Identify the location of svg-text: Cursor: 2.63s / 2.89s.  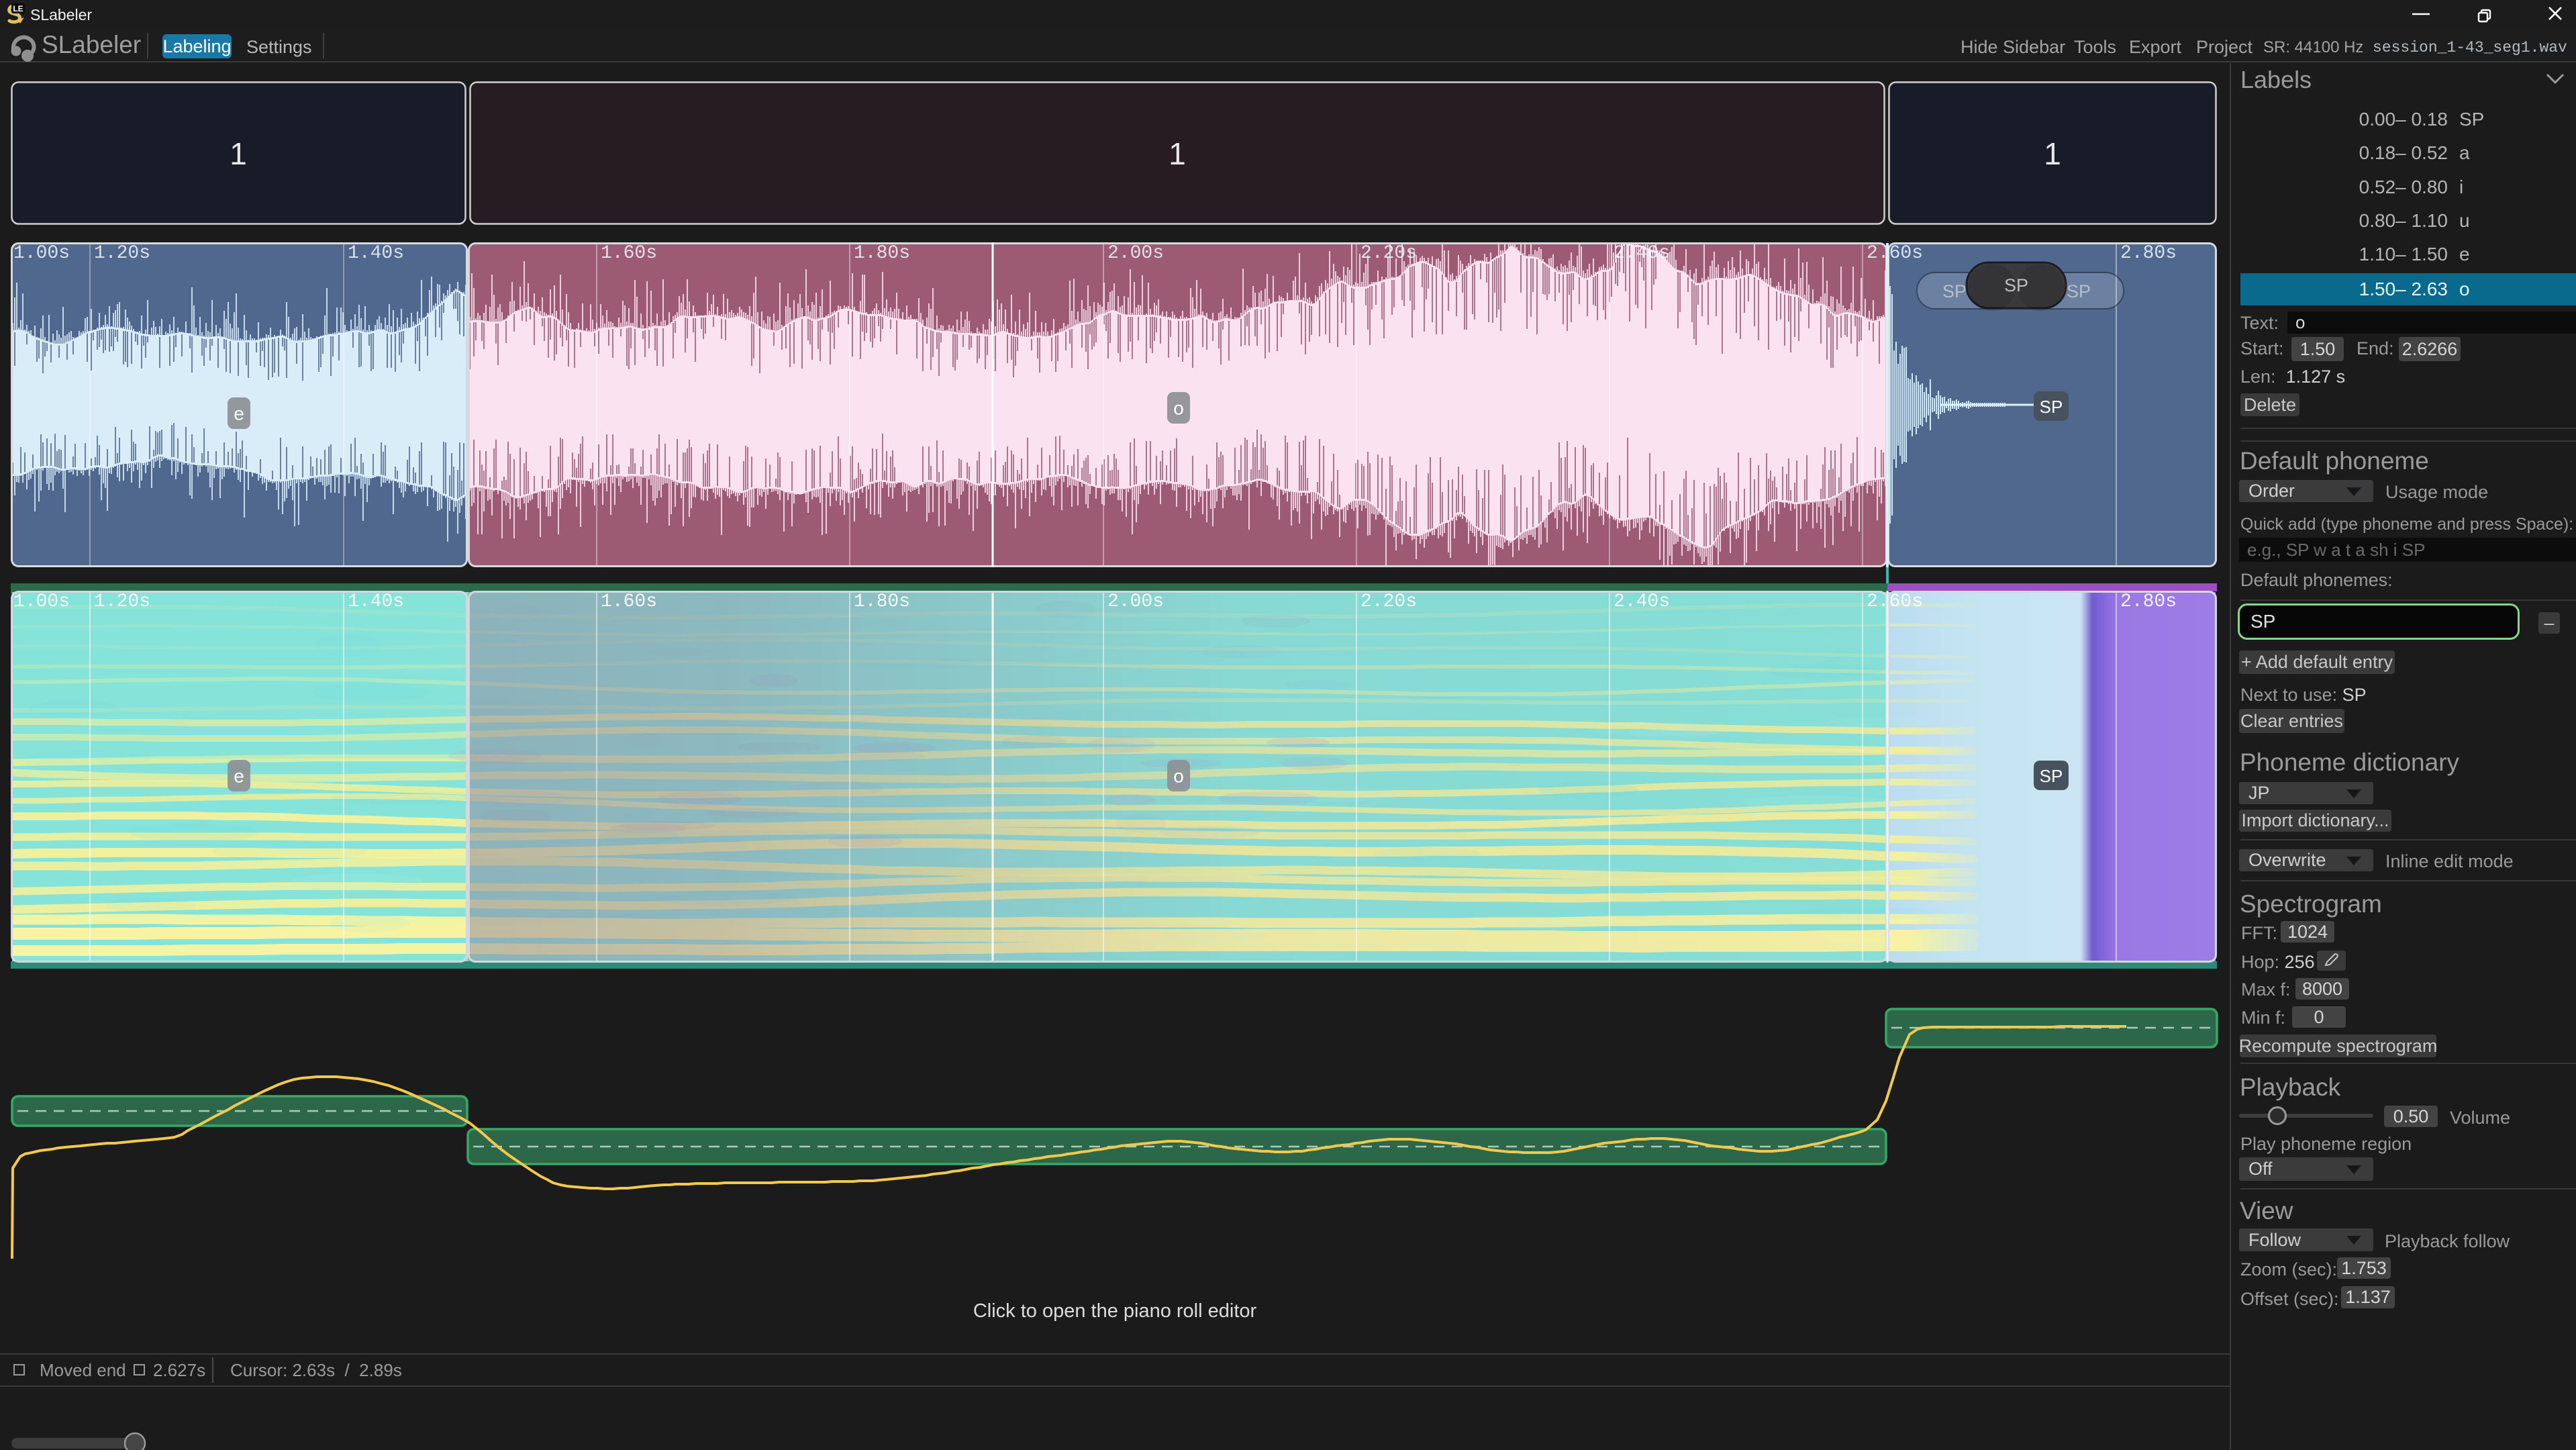
(316, 1370).